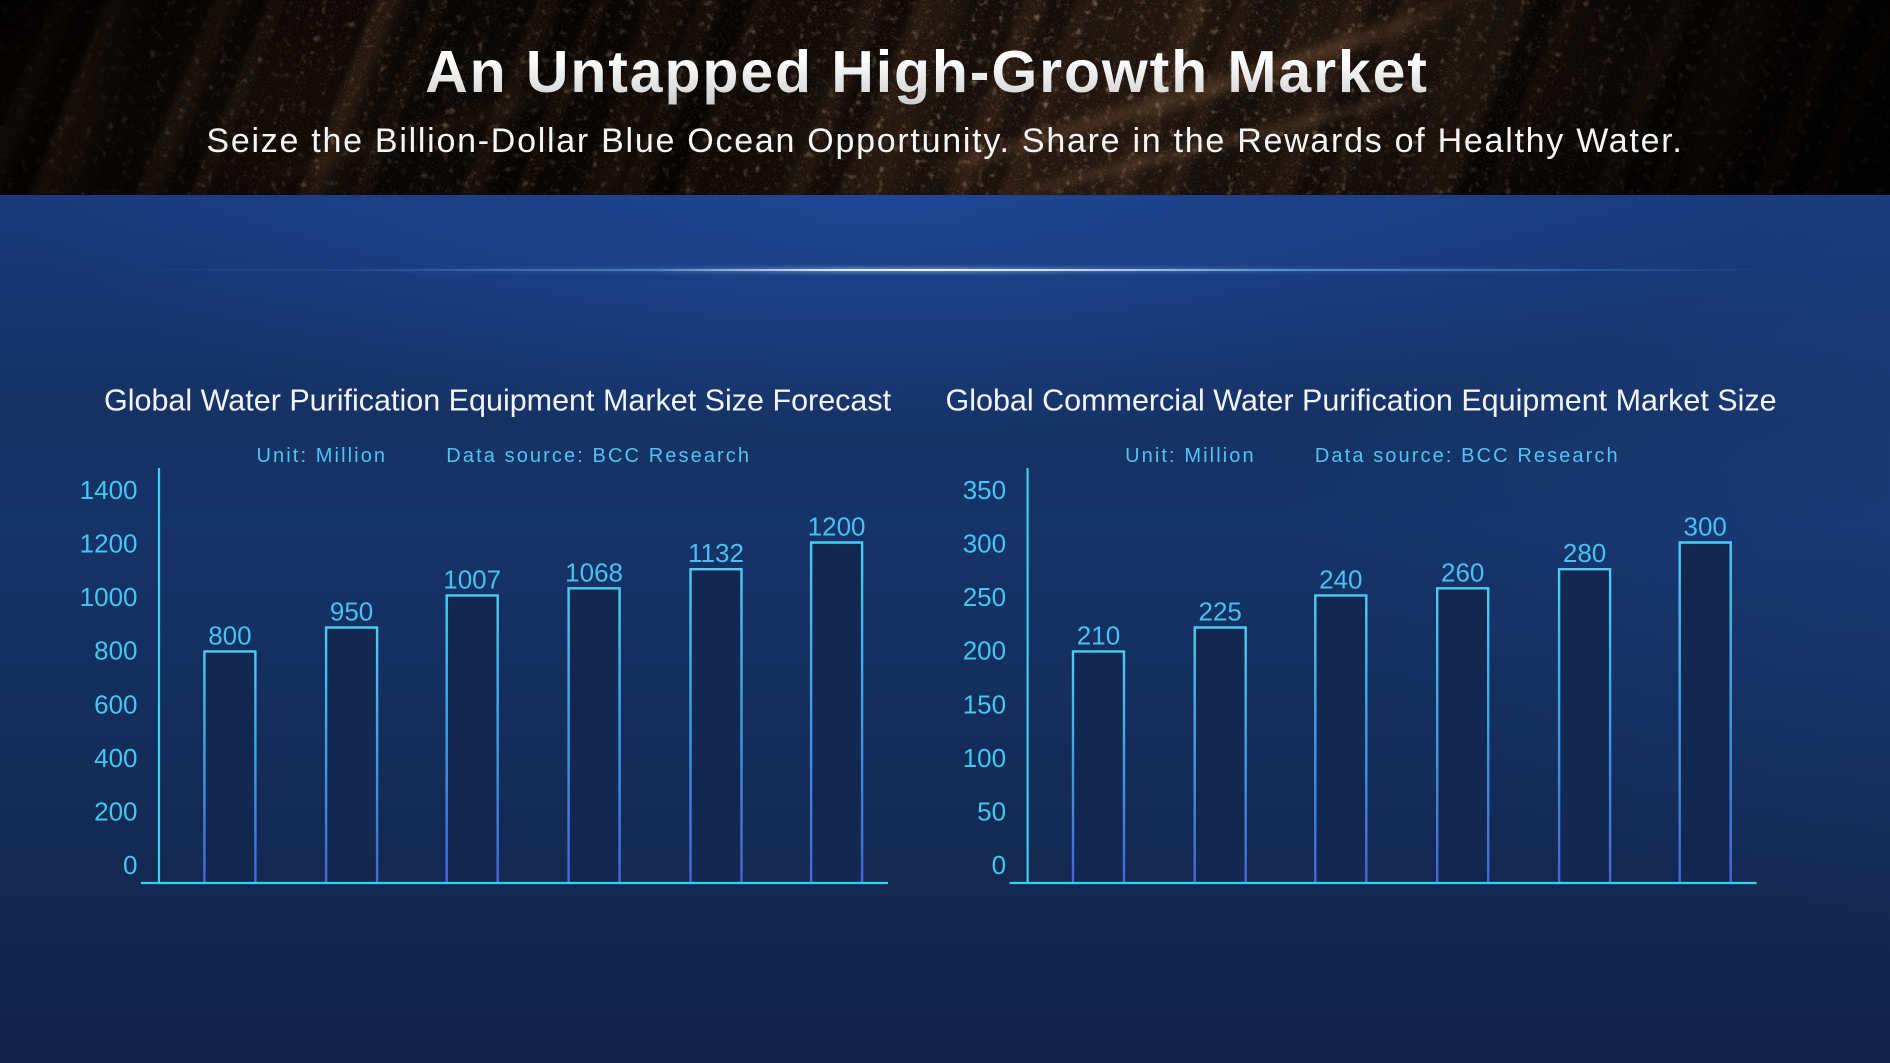 Image resolution: width=1890 pixels, height=1063 pixels. Describe the element at coordinates (984, 704) in the screenshot. I see `svg-text: 150` at that location.